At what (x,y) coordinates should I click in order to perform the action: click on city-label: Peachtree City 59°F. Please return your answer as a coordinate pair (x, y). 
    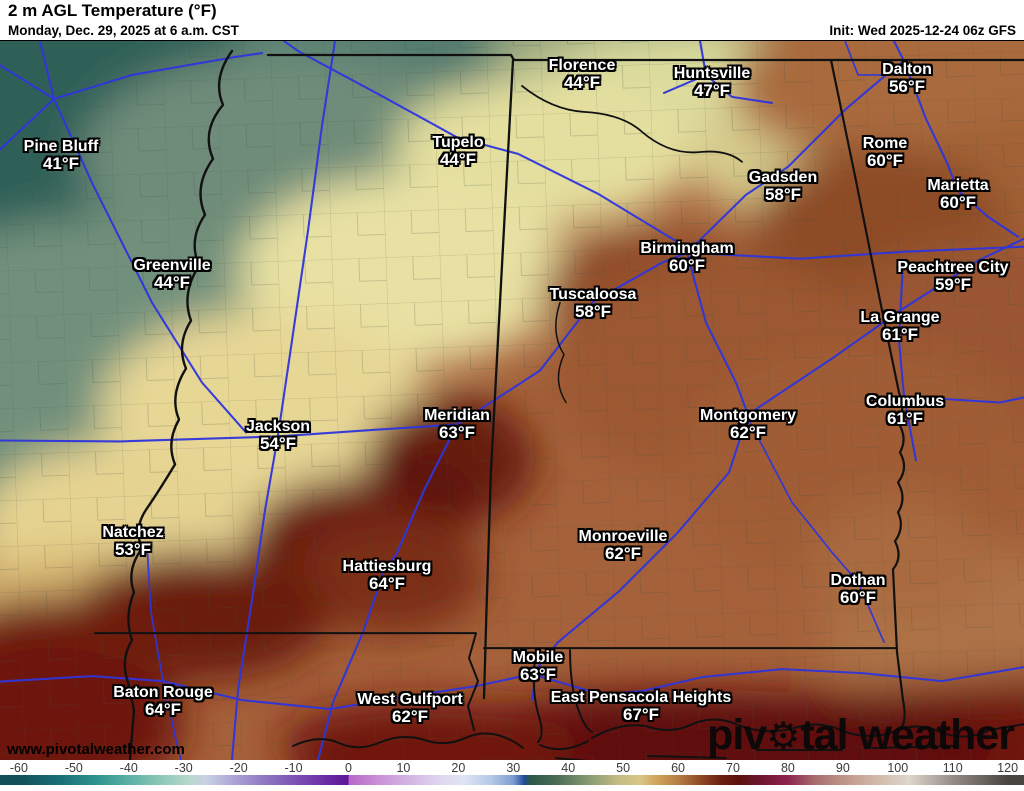
    Looking at the image, I should click on (952, 276).